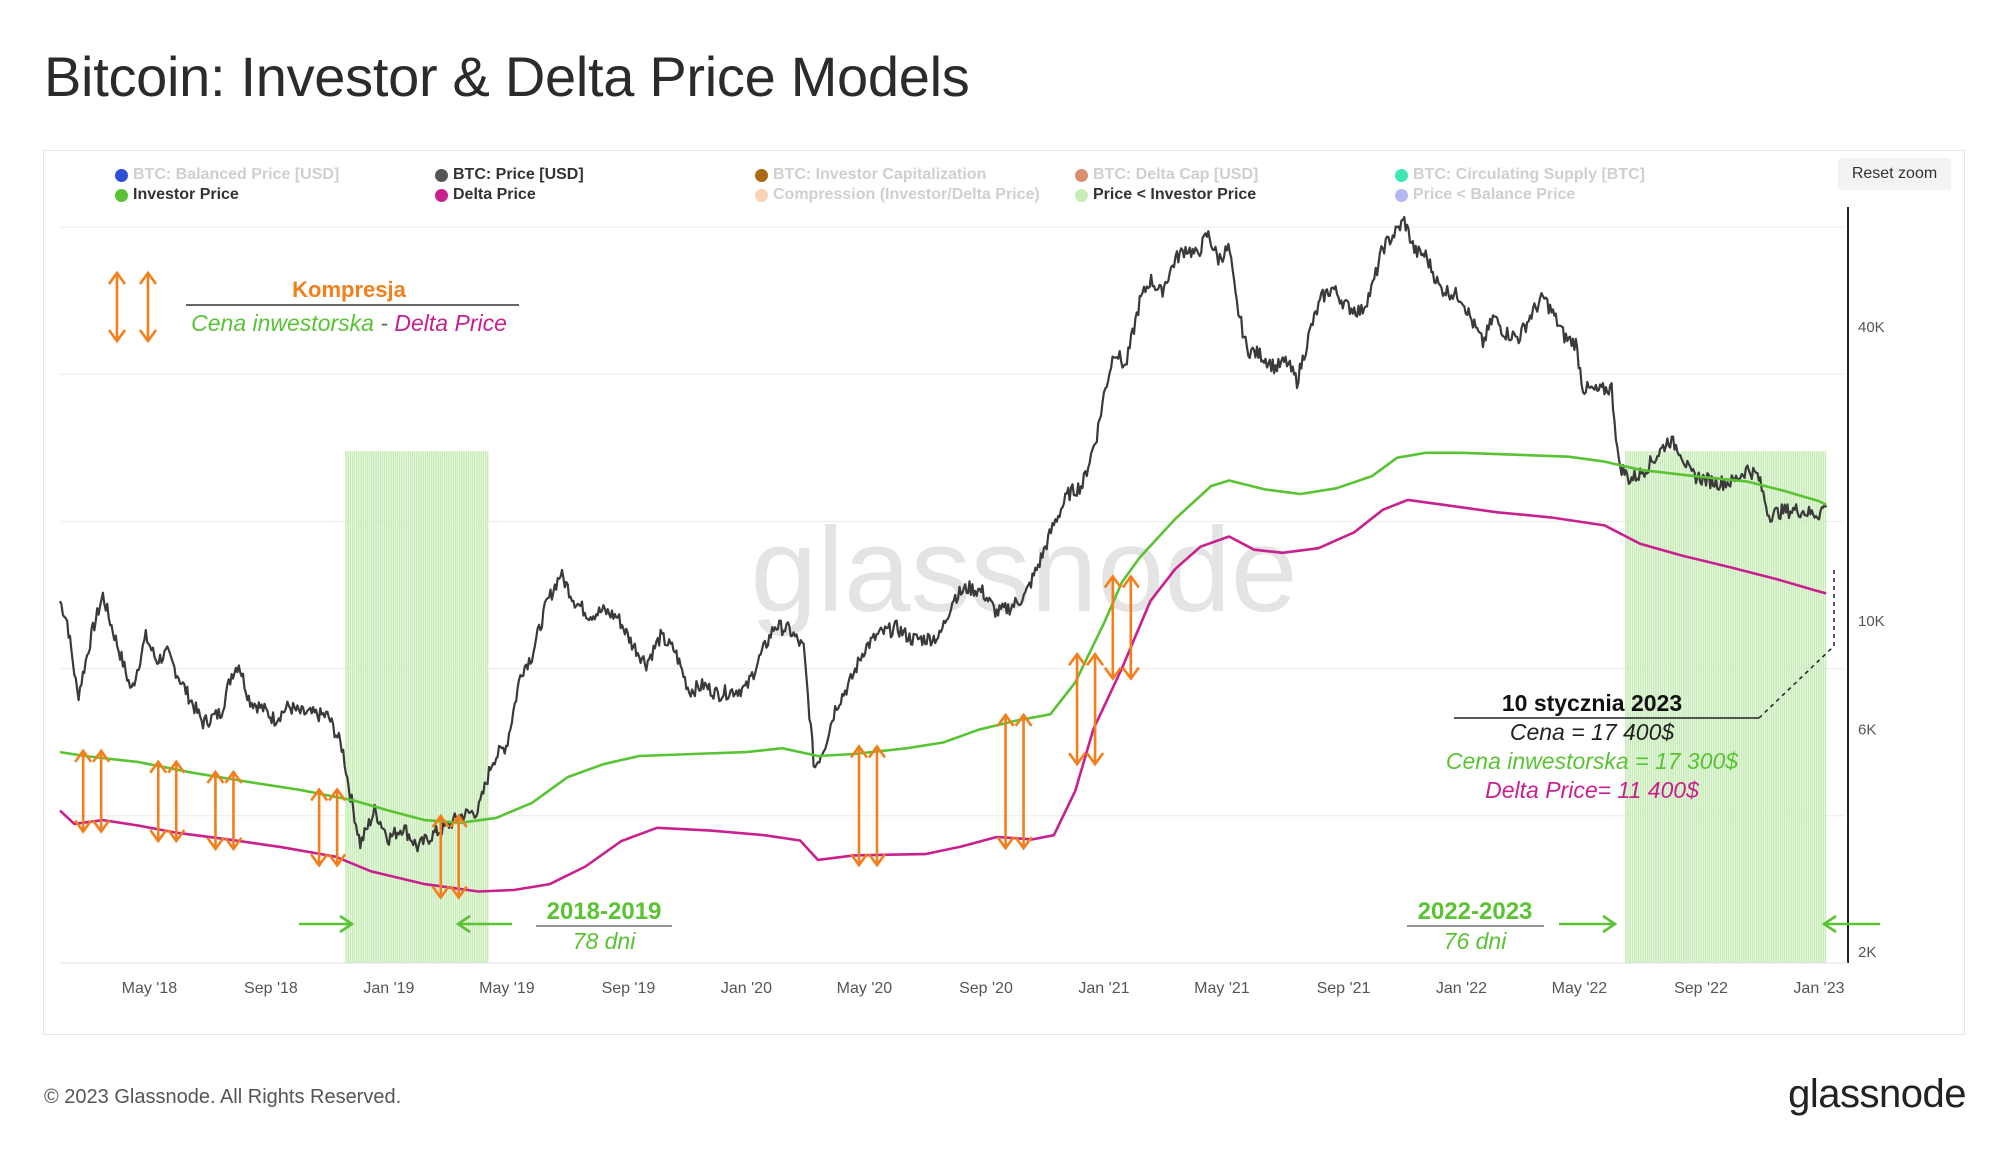 The image size is (2000, 1152). What do you see at coordinates (507, 76) in the screenshot?
I see `page-title: Bitcoin: Investor & Delta Price Models` at bounding box center [507, 76].